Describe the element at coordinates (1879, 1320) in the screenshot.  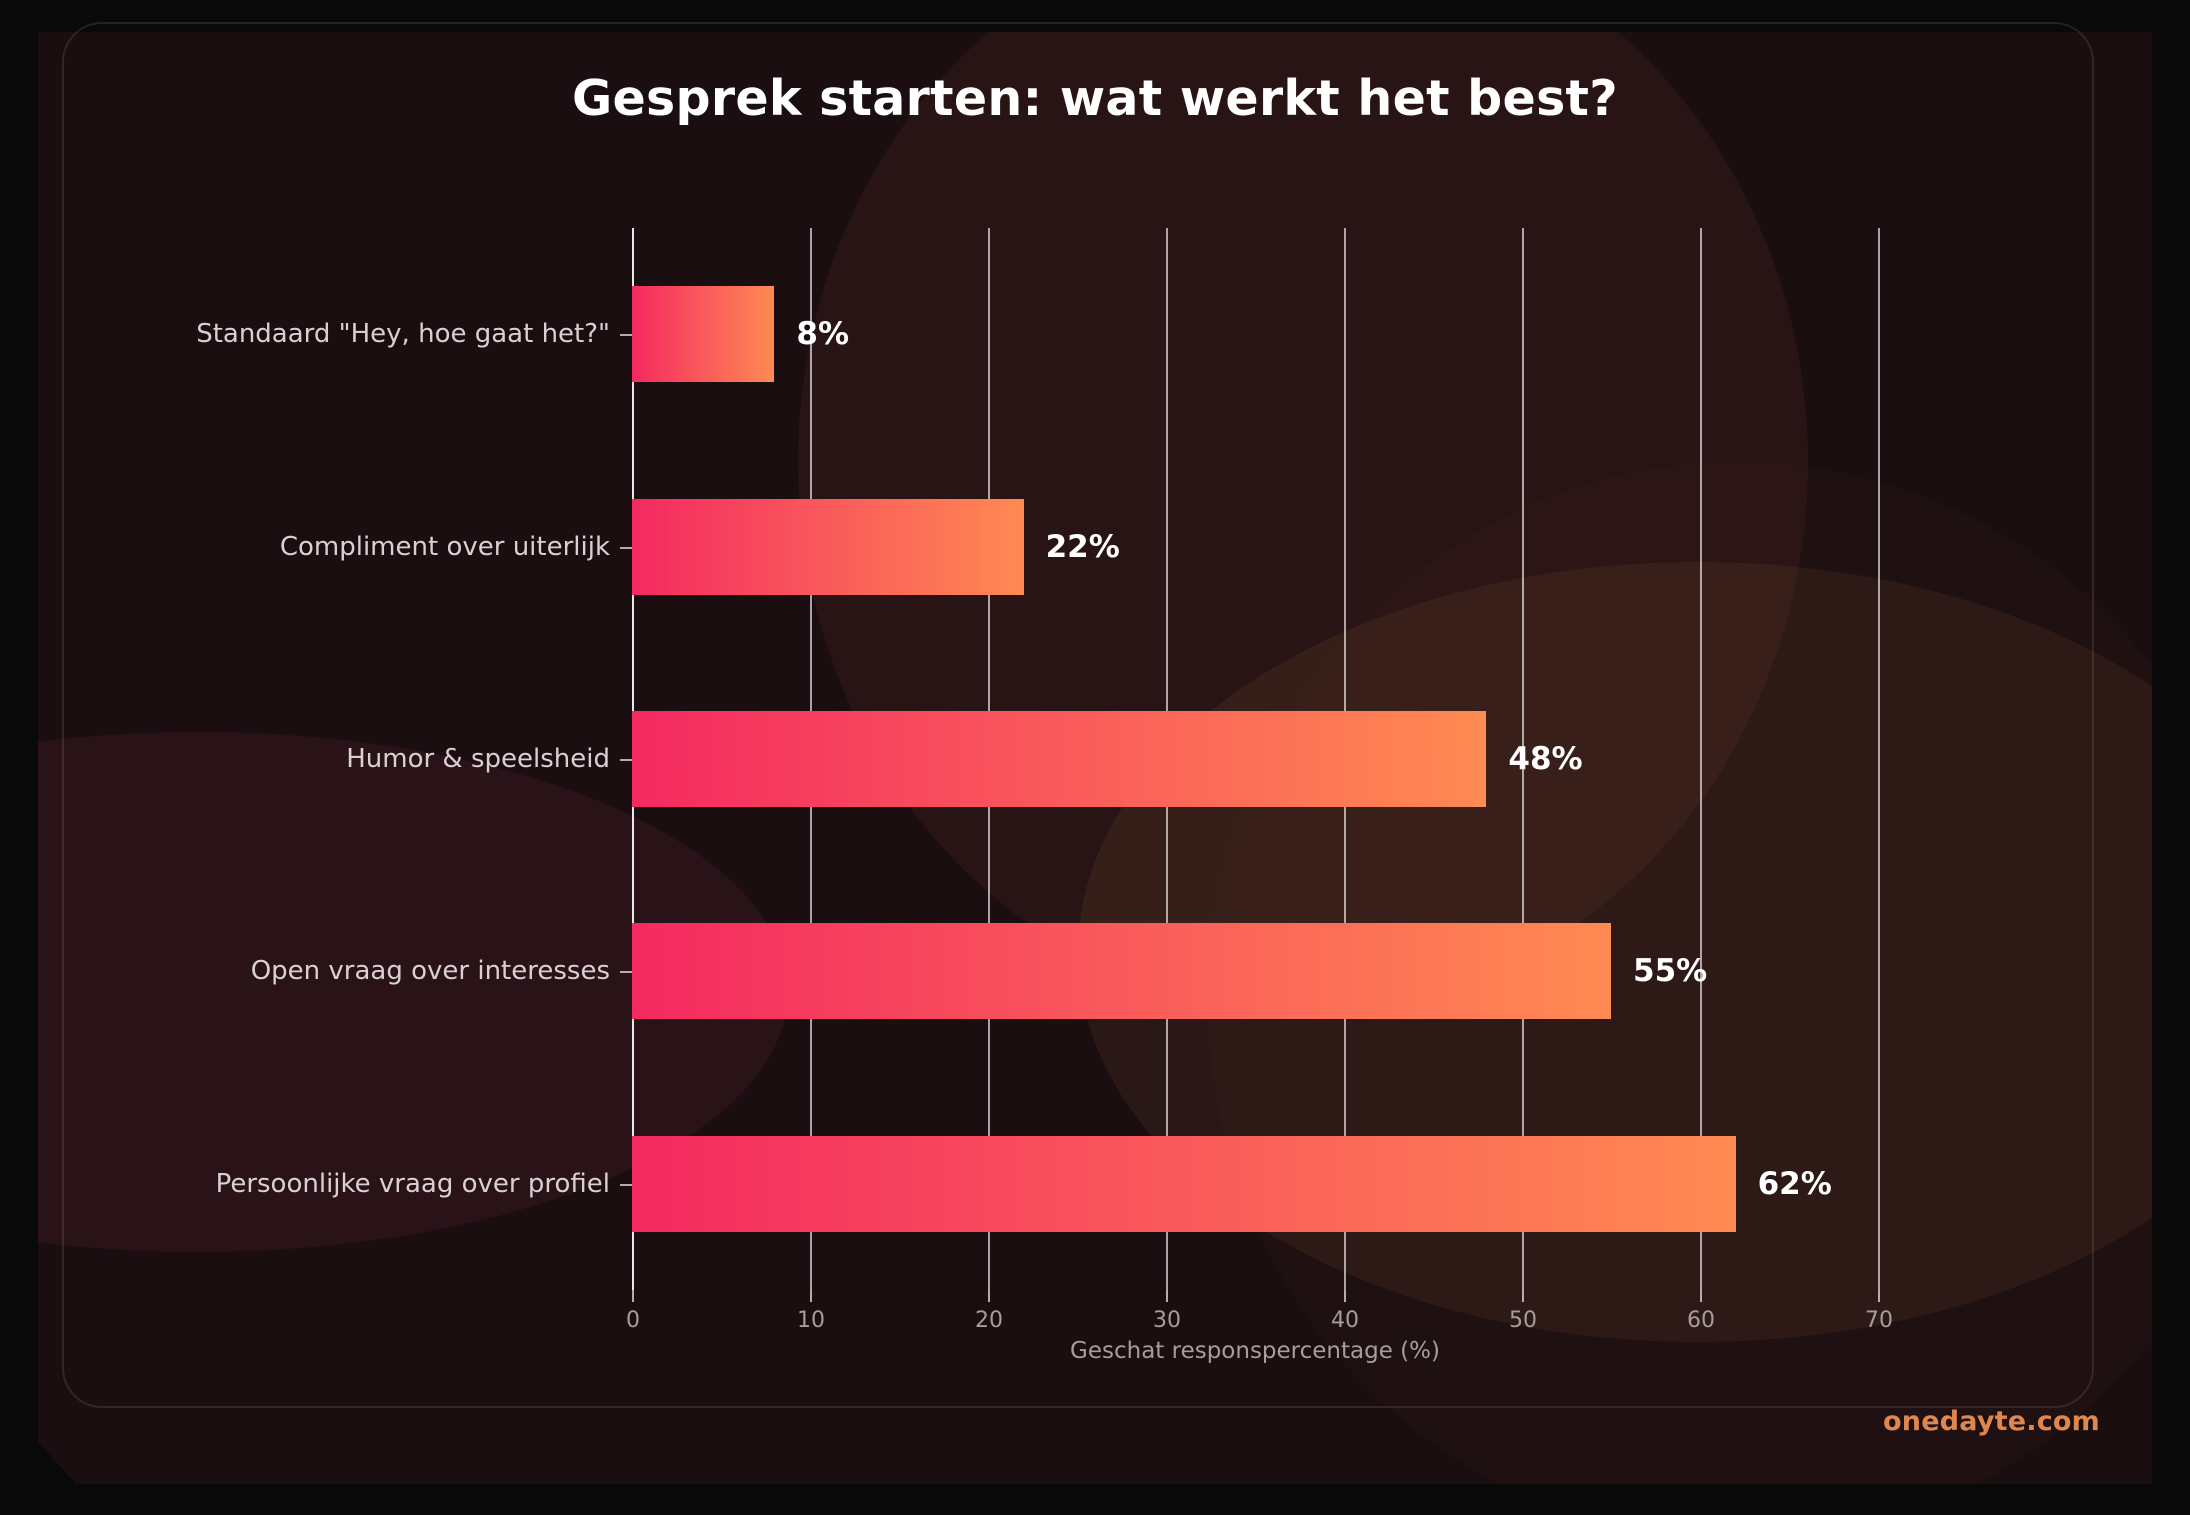
I see `x-tick-label: 70` at that location.